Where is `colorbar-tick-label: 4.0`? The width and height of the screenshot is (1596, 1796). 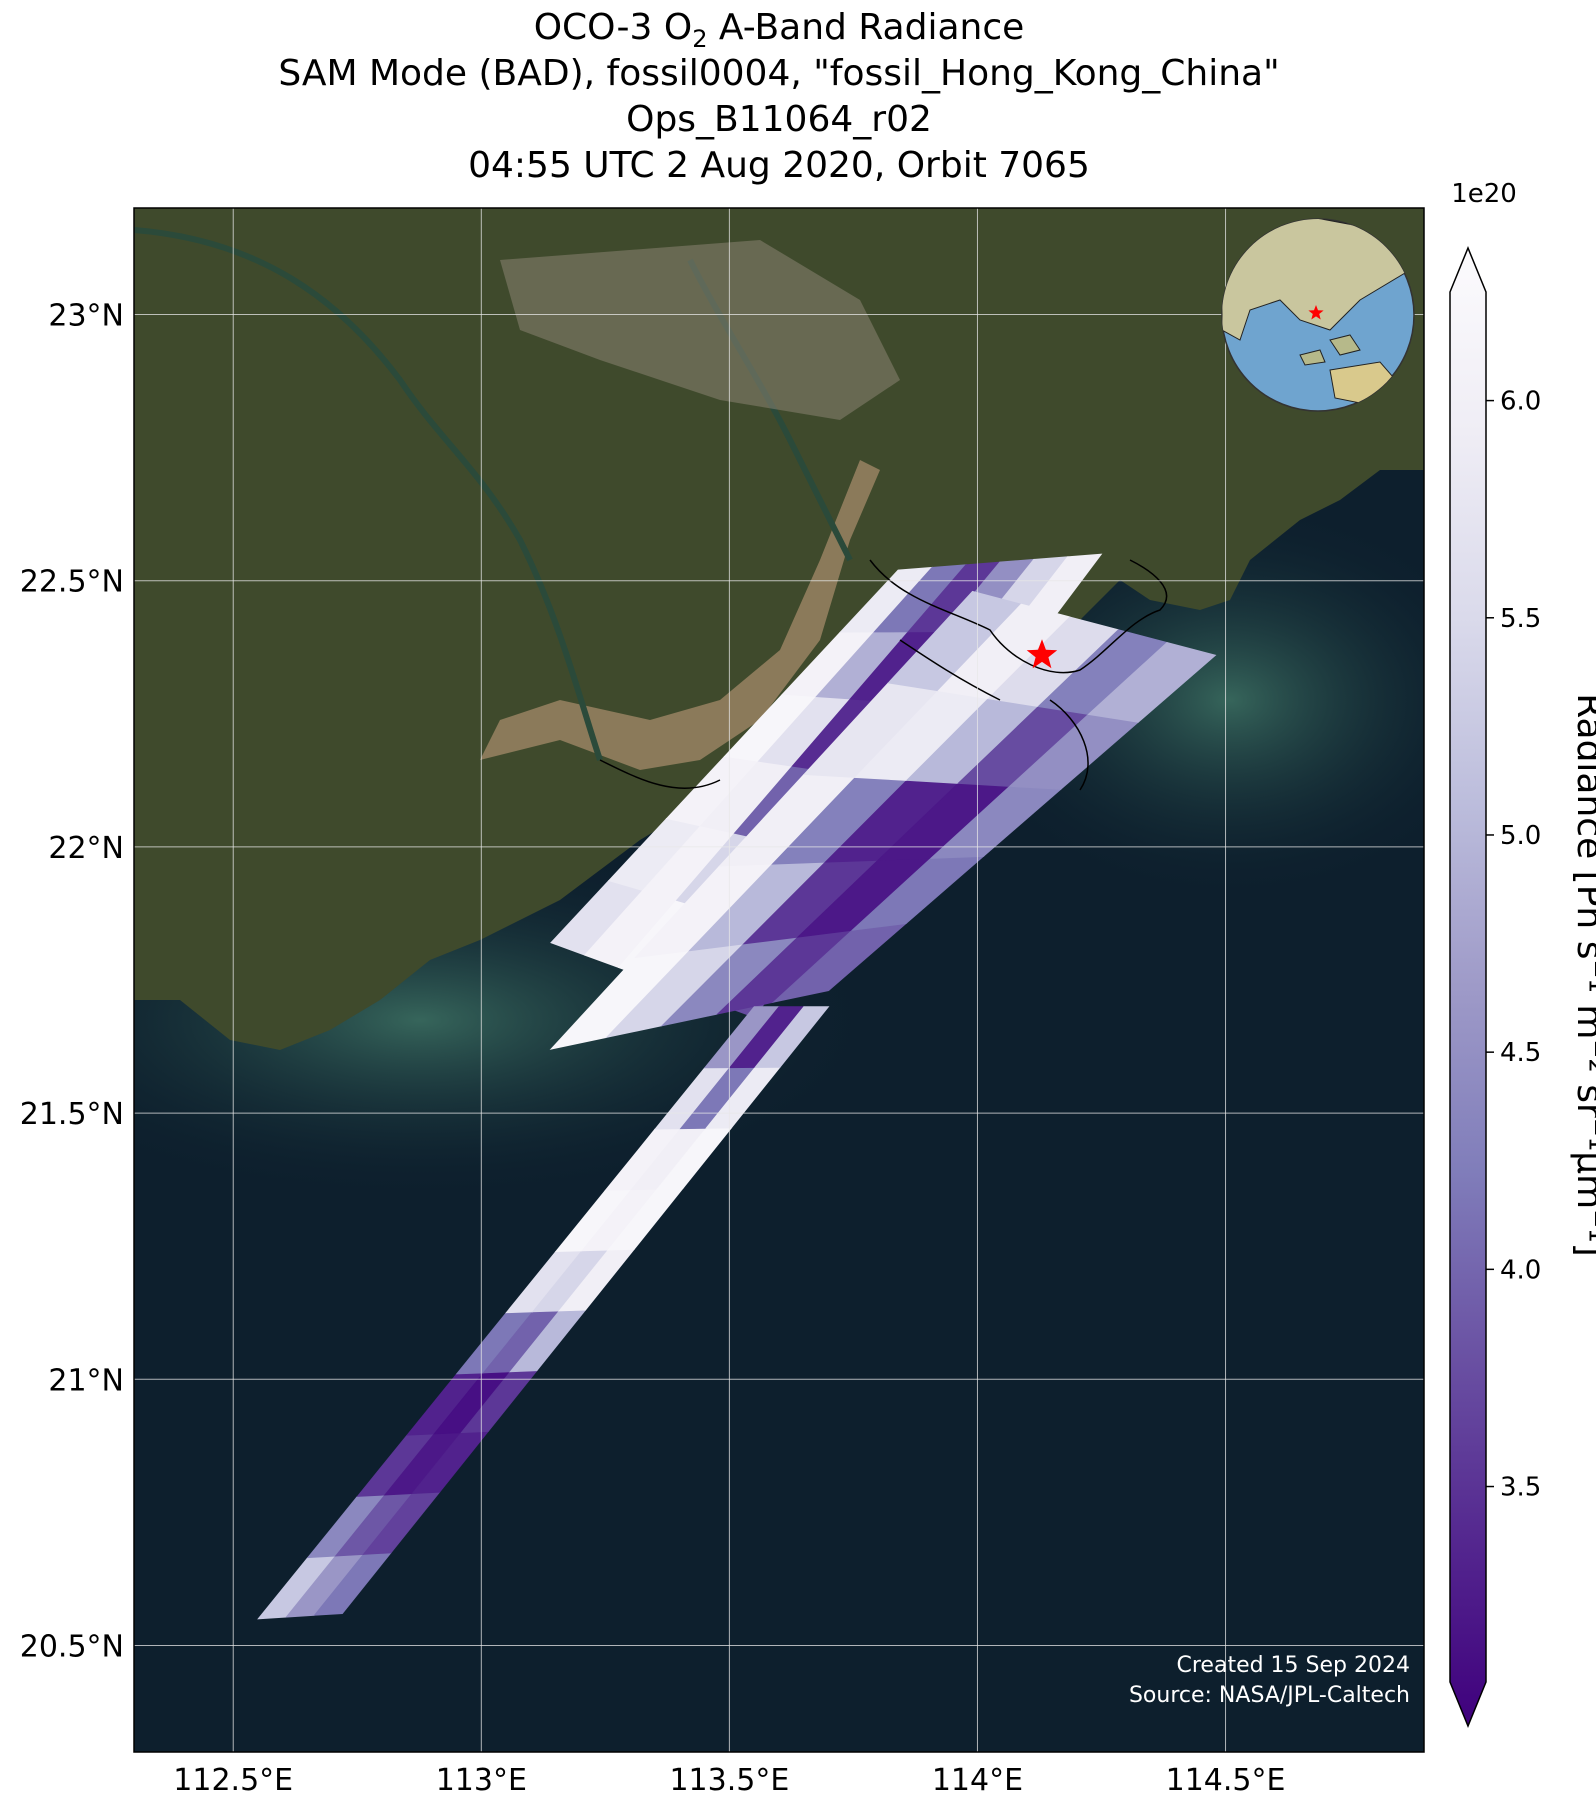 colorbar-tick-label: 4.0 is located at coordinates (1520, 1270).